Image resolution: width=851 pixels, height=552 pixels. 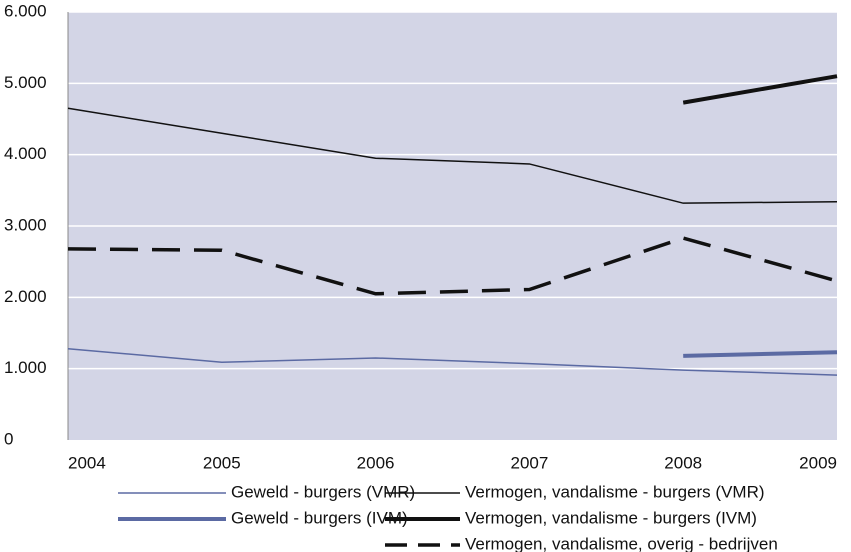 I want to click on x-tick-label: 2008, so click(x=683, y=462).